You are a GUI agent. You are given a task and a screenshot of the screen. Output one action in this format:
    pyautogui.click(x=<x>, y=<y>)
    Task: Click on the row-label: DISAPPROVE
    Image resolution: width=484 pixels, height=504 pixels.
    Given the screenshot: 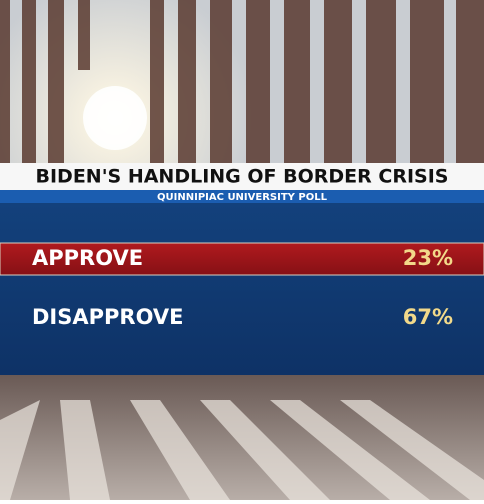 What is the action you would take?
    pyautogui.click(x=107, y=317)
    